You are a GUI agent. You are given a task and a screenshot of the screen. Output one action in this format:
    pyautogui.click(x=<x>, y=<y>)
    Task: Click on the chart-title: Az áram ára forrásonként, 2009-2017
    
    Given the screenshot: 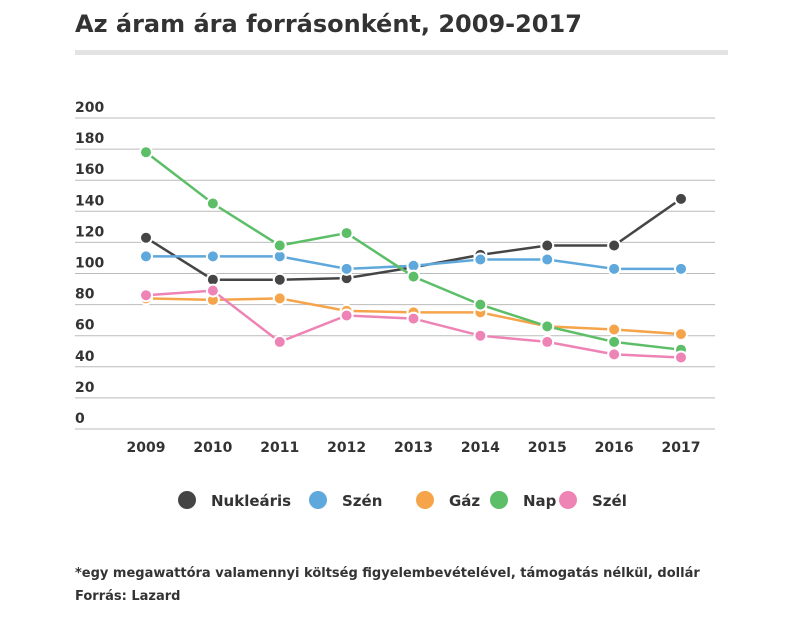 What is the action you would take?
    pyautogui.click(x=328, y=24)
    